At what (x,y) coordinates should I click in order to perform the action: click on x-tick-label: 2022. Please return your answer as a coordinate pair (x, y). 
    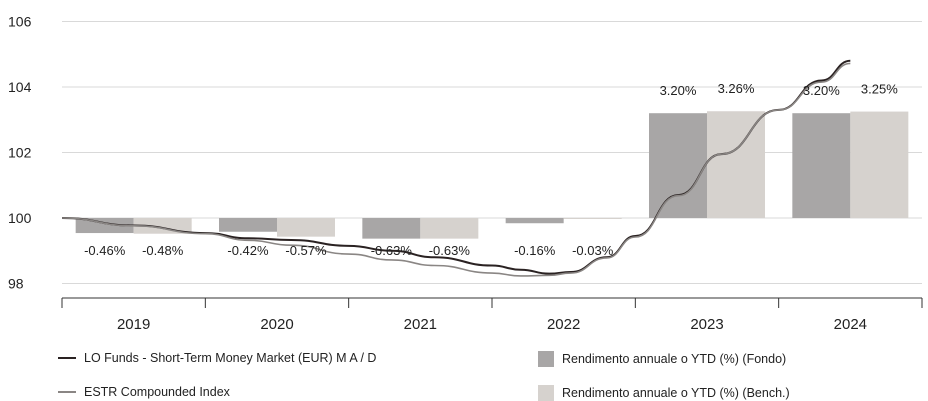
    Looking at the image, I should click on (563, 324).